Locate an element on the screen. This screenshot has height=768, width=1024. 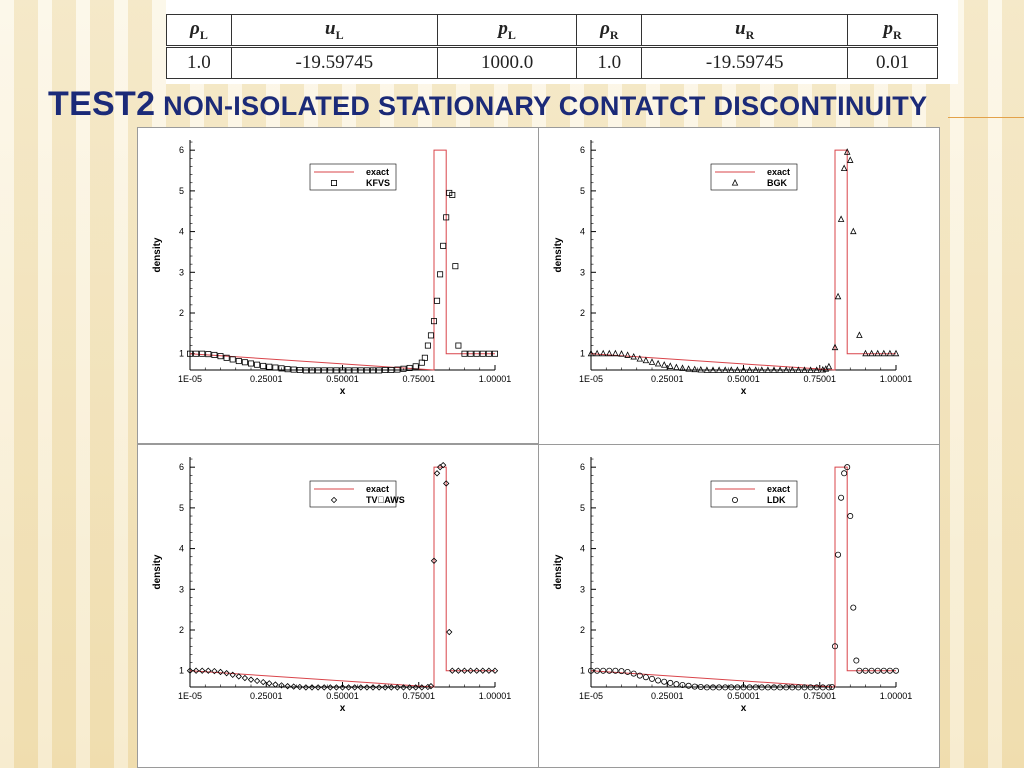
cell-u-r: -19.59745 is located at coordinates (745, 62).